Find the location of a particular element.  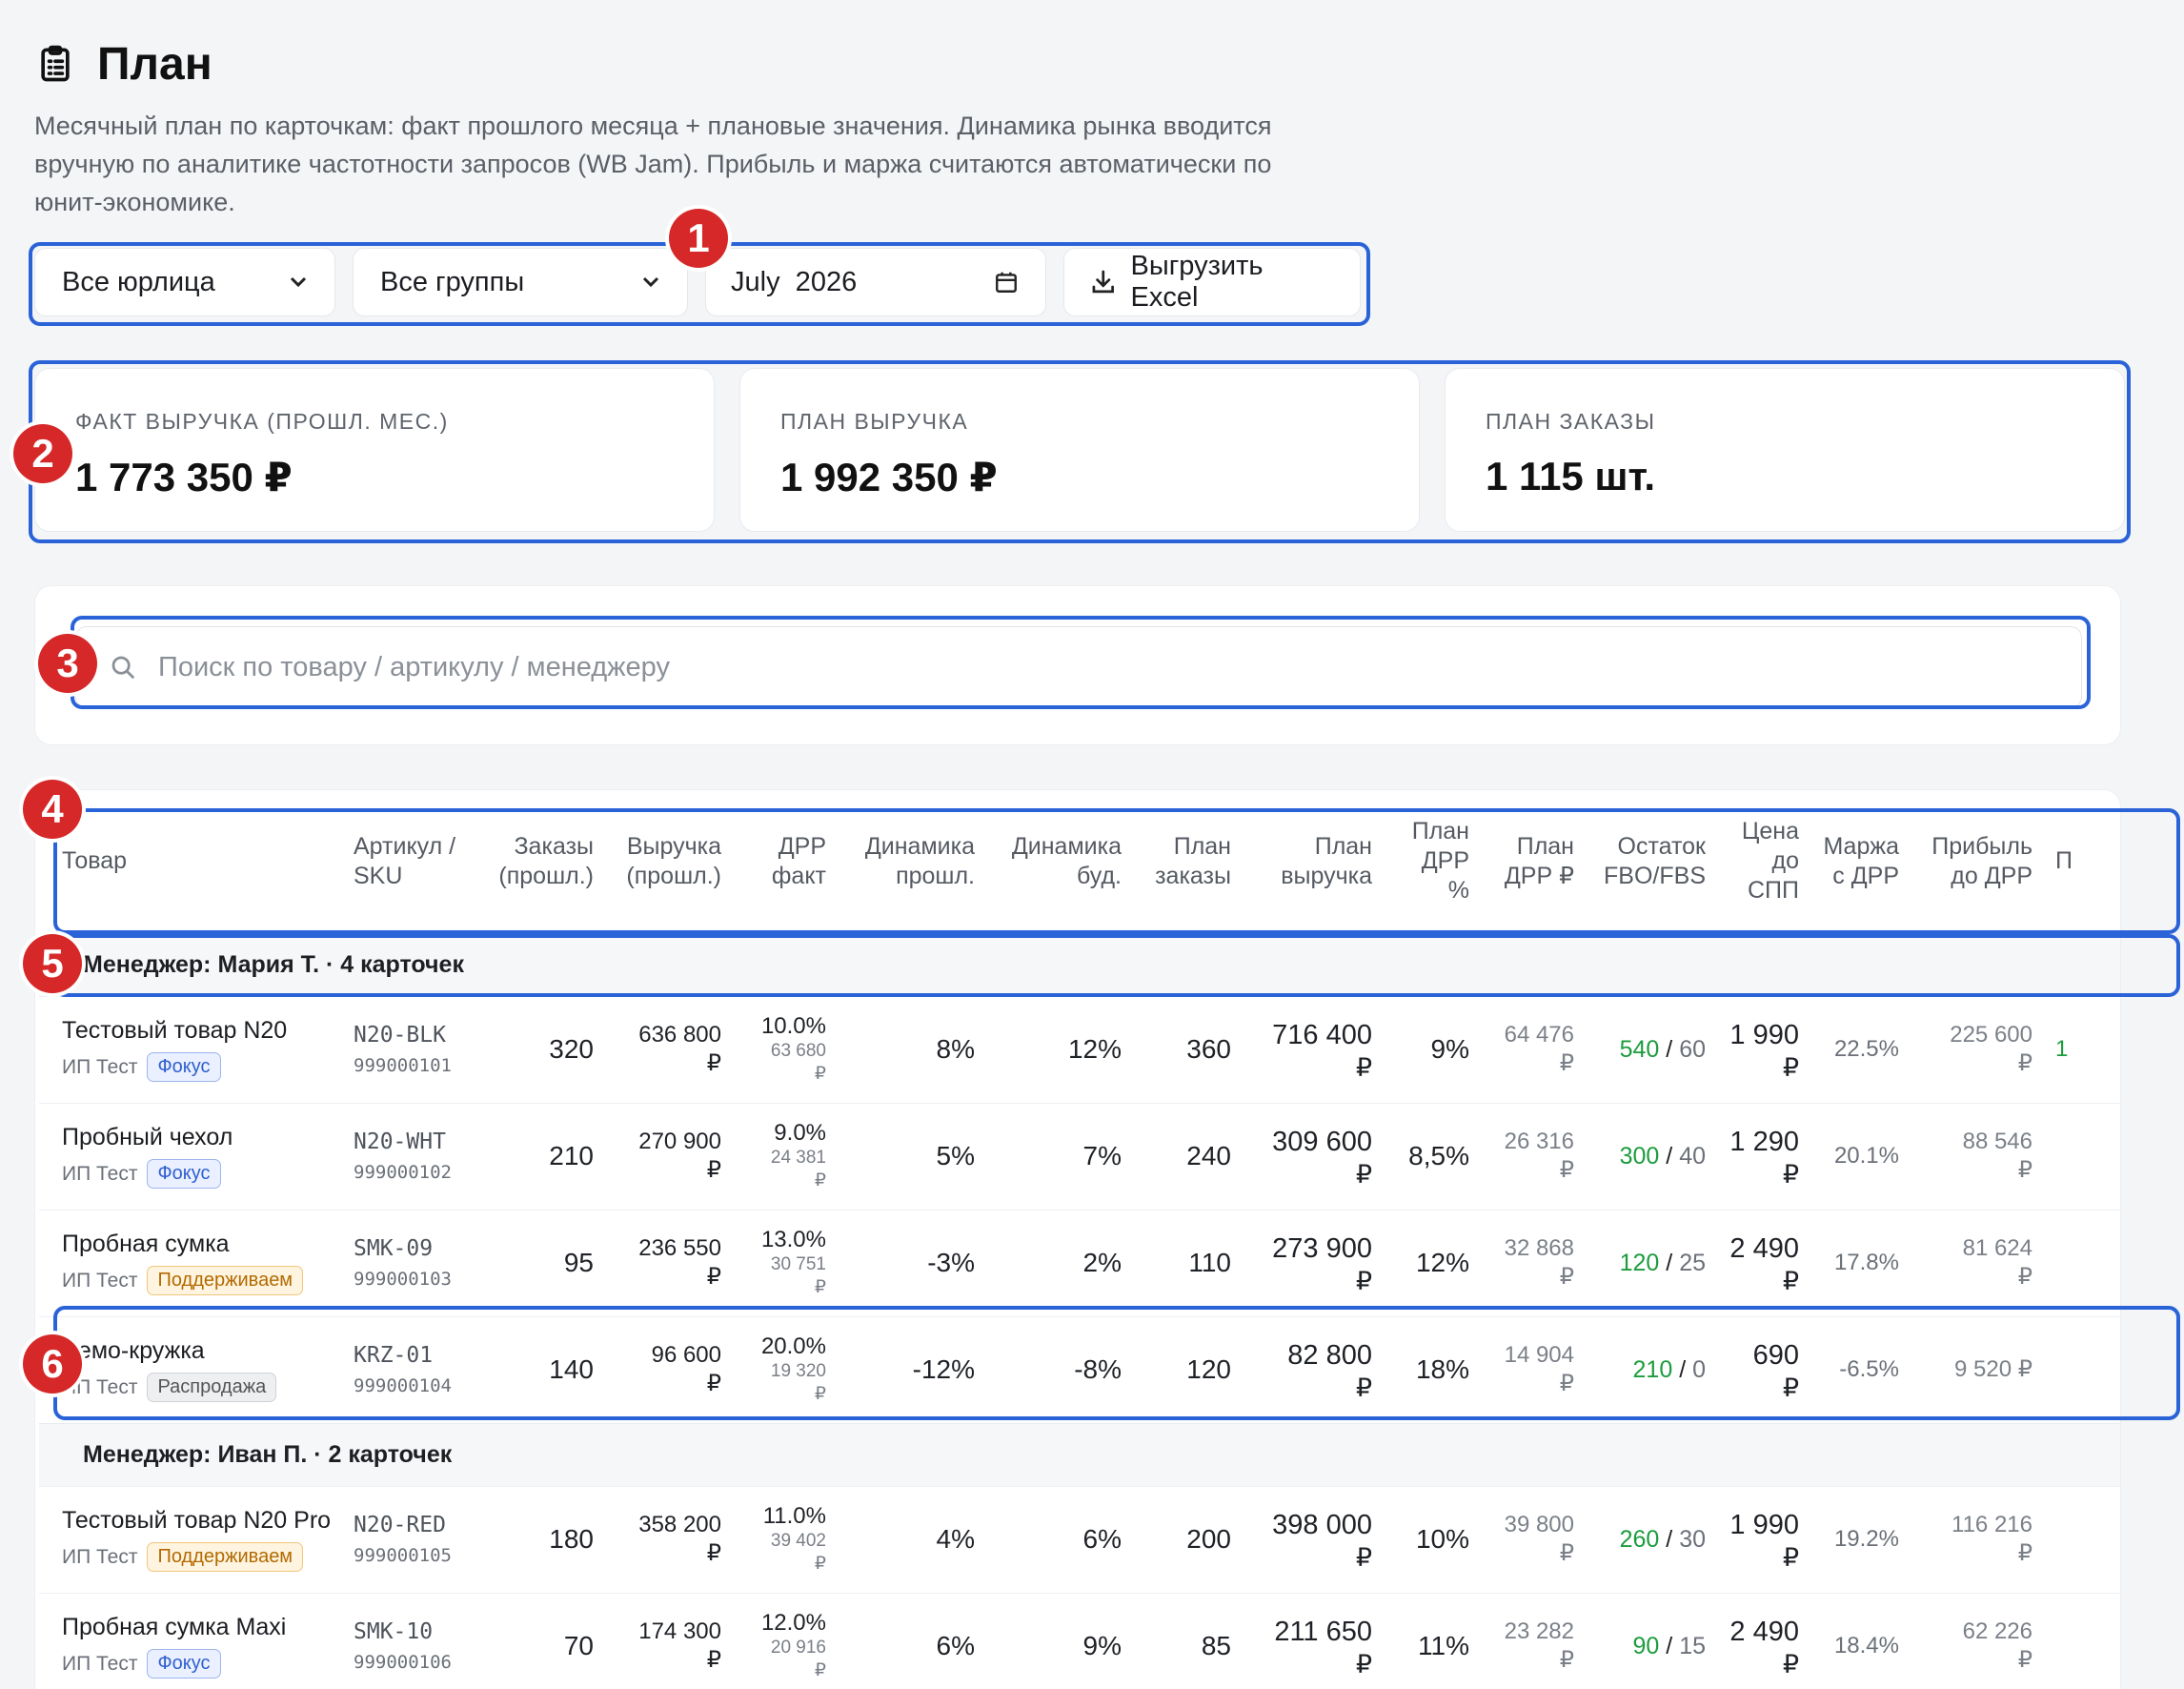

dyn-prev: 8% is located at coordinates (912, 1049).